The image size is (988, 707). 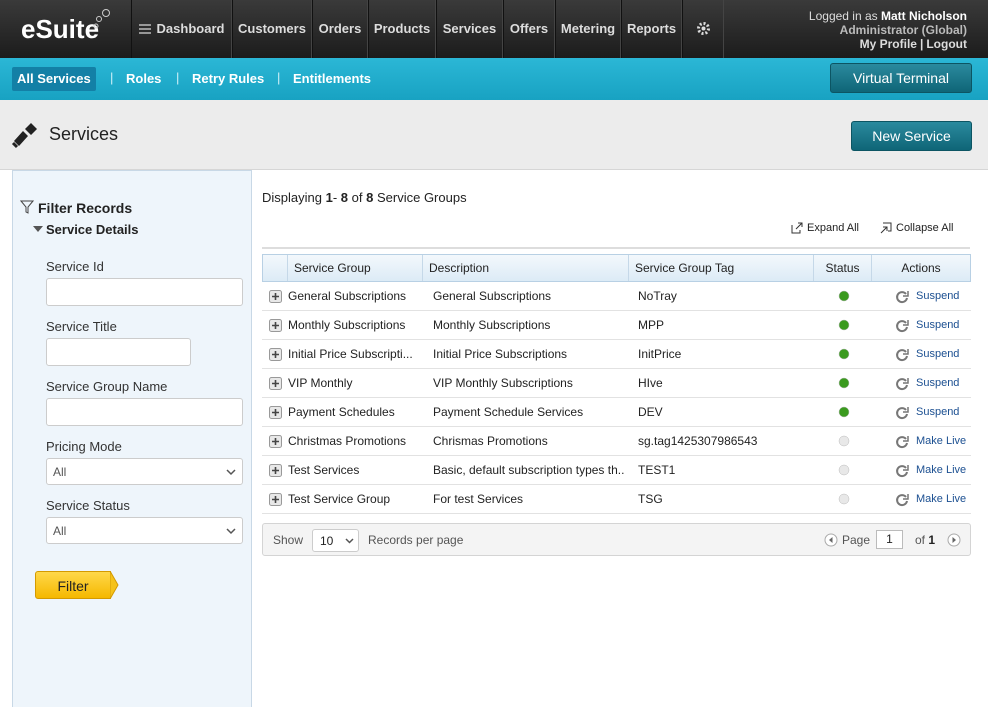 I want to click on expand-all-link: Expand All, so click(x=833, y=228).